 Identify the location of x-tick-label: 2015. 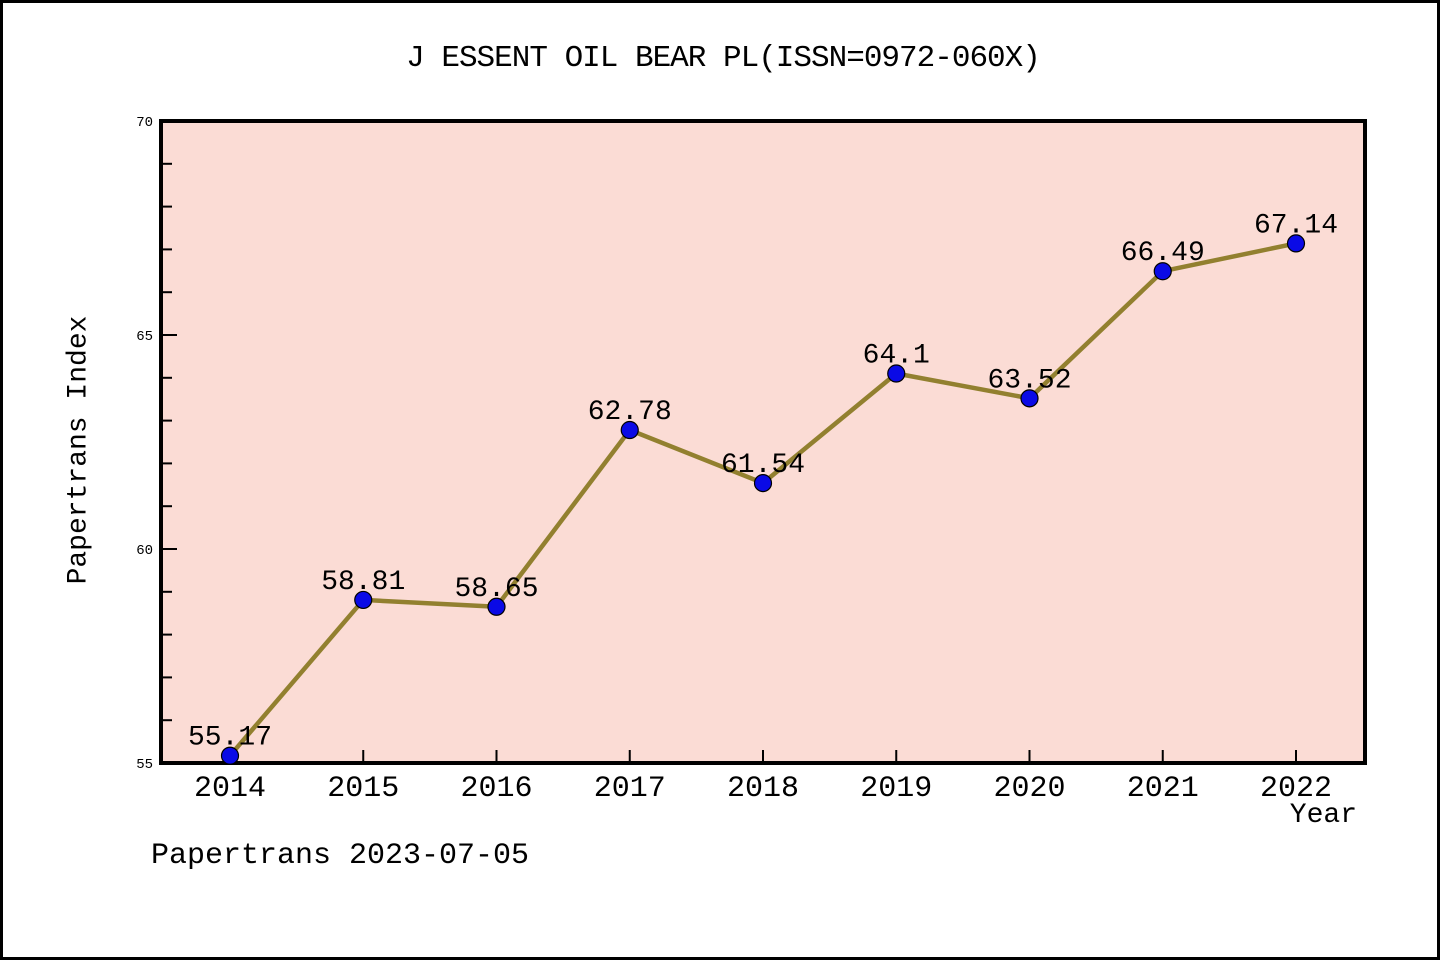
(363, 789).